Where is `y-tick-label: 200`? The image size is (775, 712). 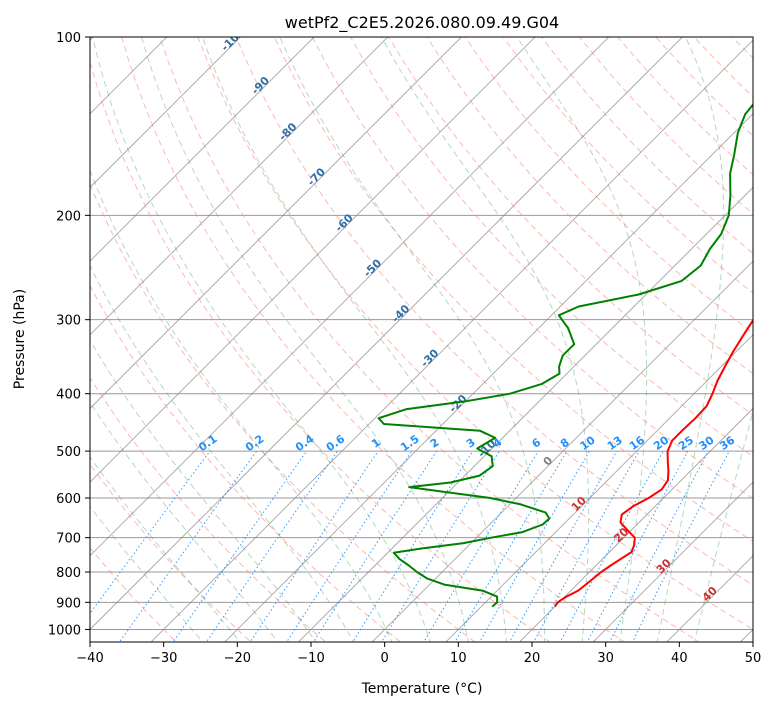
y-tick-label: 200 is located at coordinates (68, 216).